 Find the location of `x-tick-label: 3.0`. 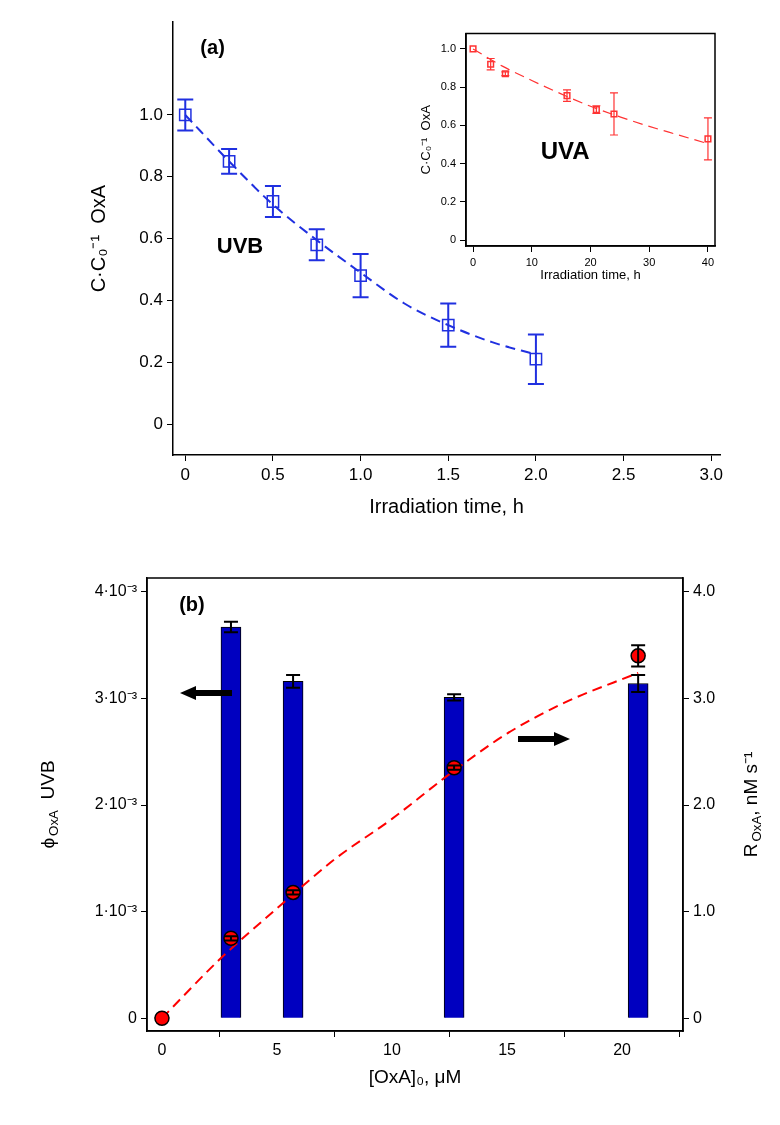

x-tick-label: 3.0 is located at coordinates (711, 474).